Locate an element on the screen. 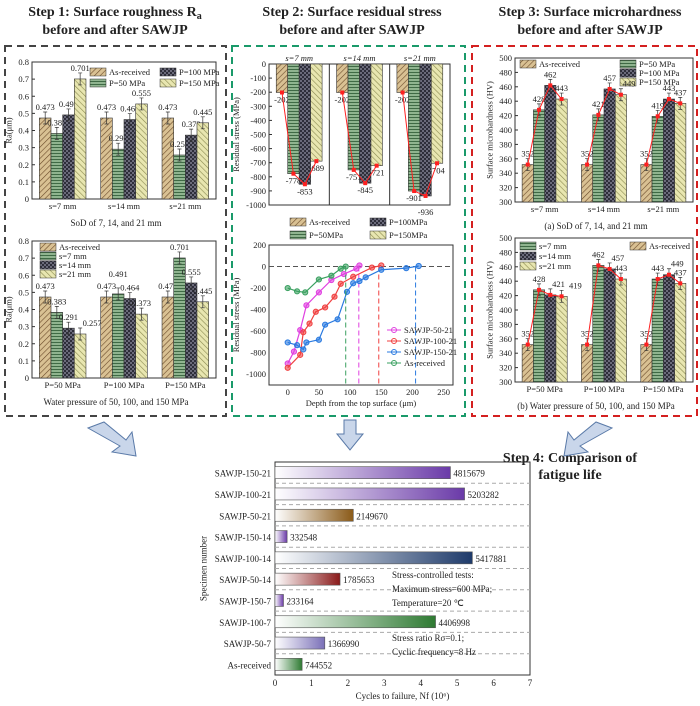 The image size is (700, 706). x-tick-label: 6 is located at coordinates (493, 683).